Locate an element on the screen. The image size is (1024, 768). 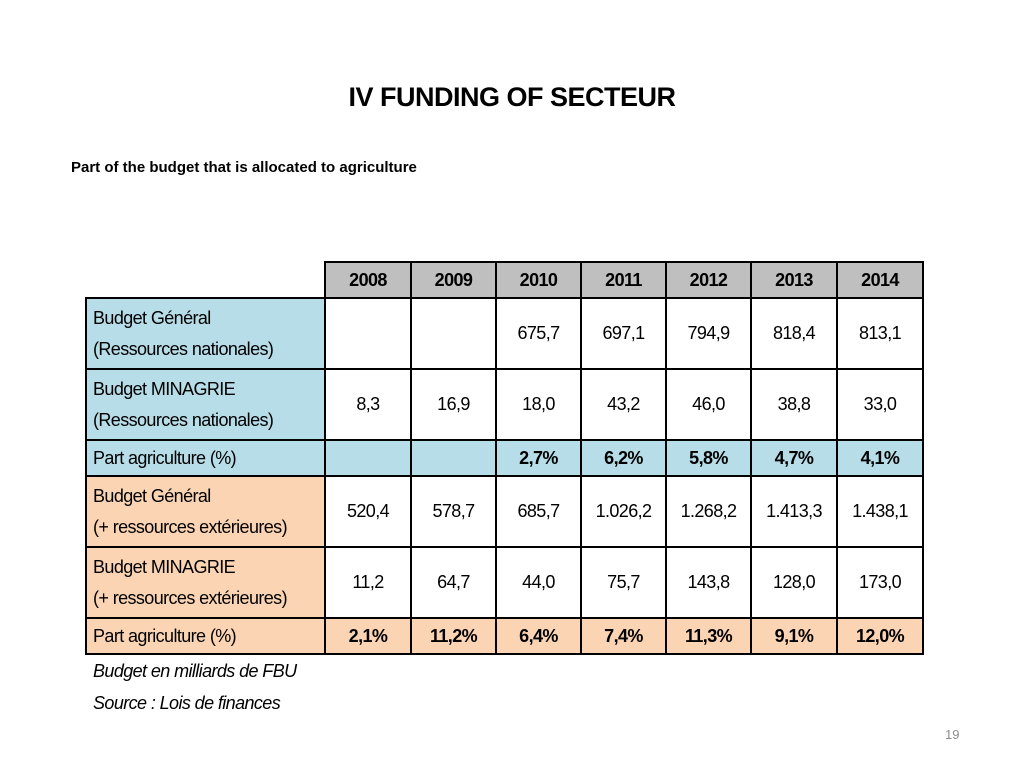
table-row: Part agriculture (%) 2,7% 6,2% 5,8% 4,7% 4,1% is located at coordinates (504, 458).